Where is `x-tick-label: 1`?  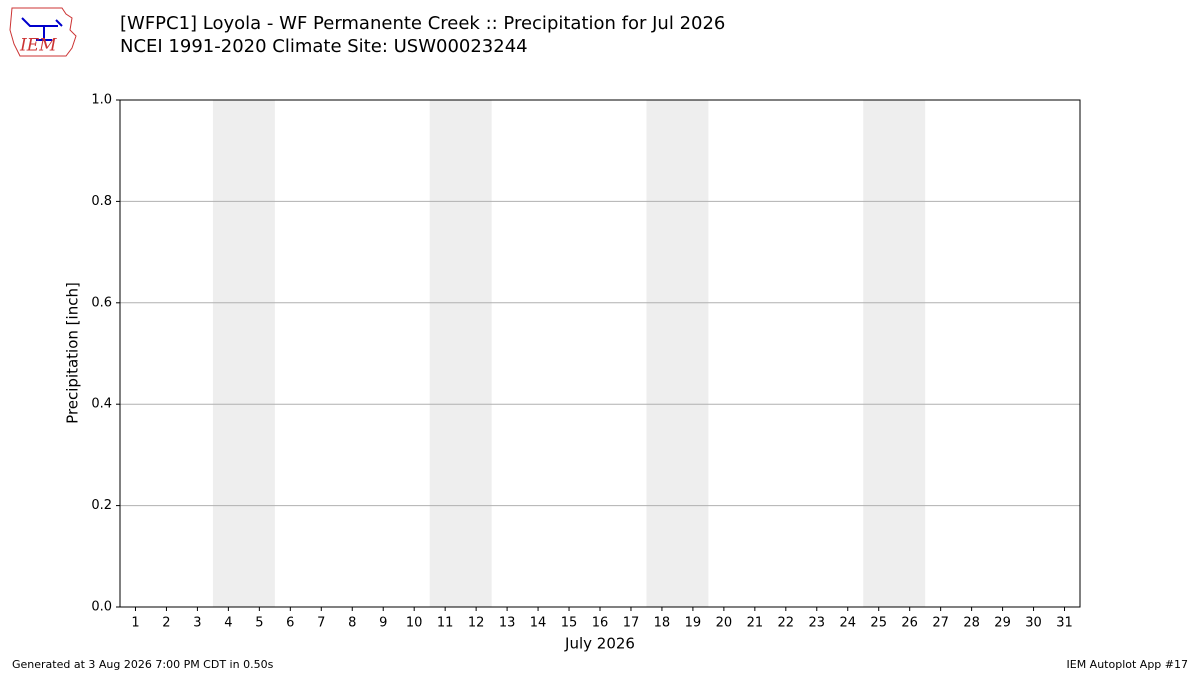 x-tick-label: 1 is located at coordinates (135, 623).